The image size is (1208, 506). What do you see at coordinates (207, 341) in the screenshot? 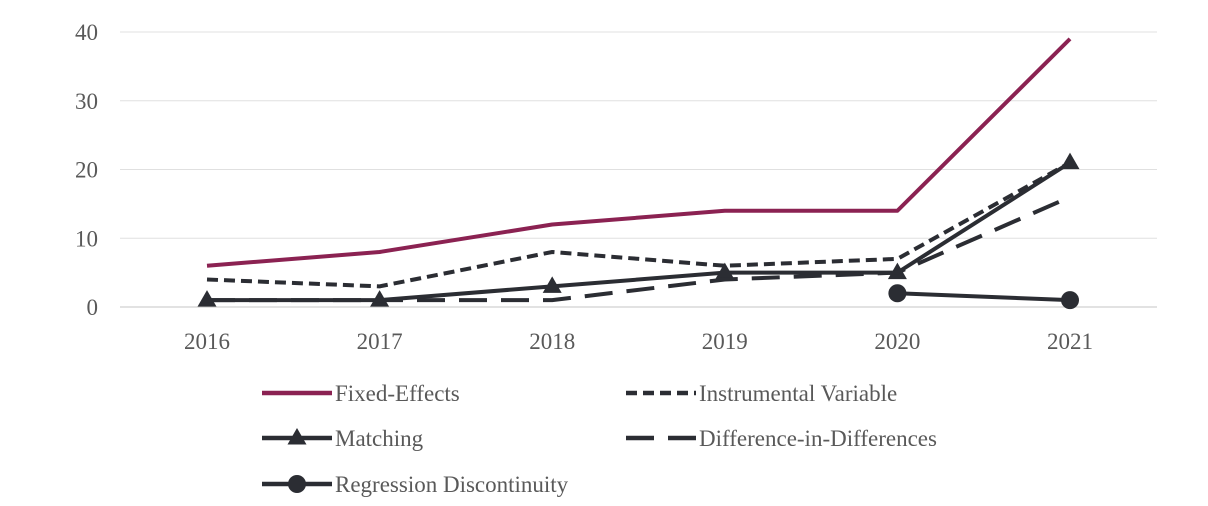
I see `x-tick-label: 2016` at bounding box center [207, 341].